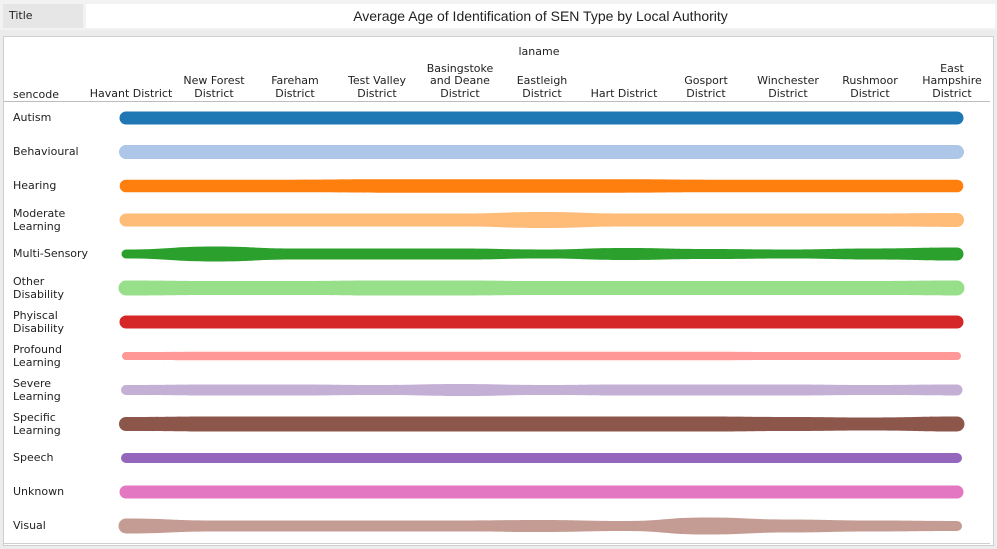  What do you see at coordinates (214, 87) in the screenshot?
I see `column-header-new-forest-district: New Forest District` at bounding box center [214, 87].